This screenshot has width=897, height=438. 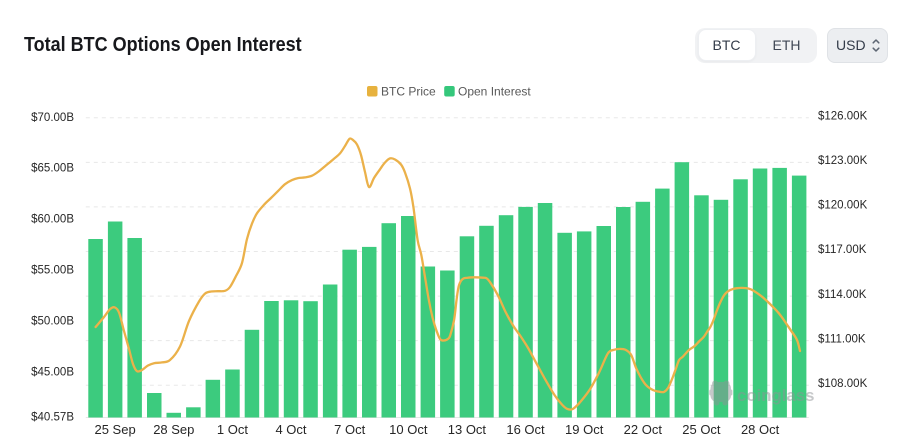 I want to click on svg-text: 28 Sep, so click(x=173, y=429).